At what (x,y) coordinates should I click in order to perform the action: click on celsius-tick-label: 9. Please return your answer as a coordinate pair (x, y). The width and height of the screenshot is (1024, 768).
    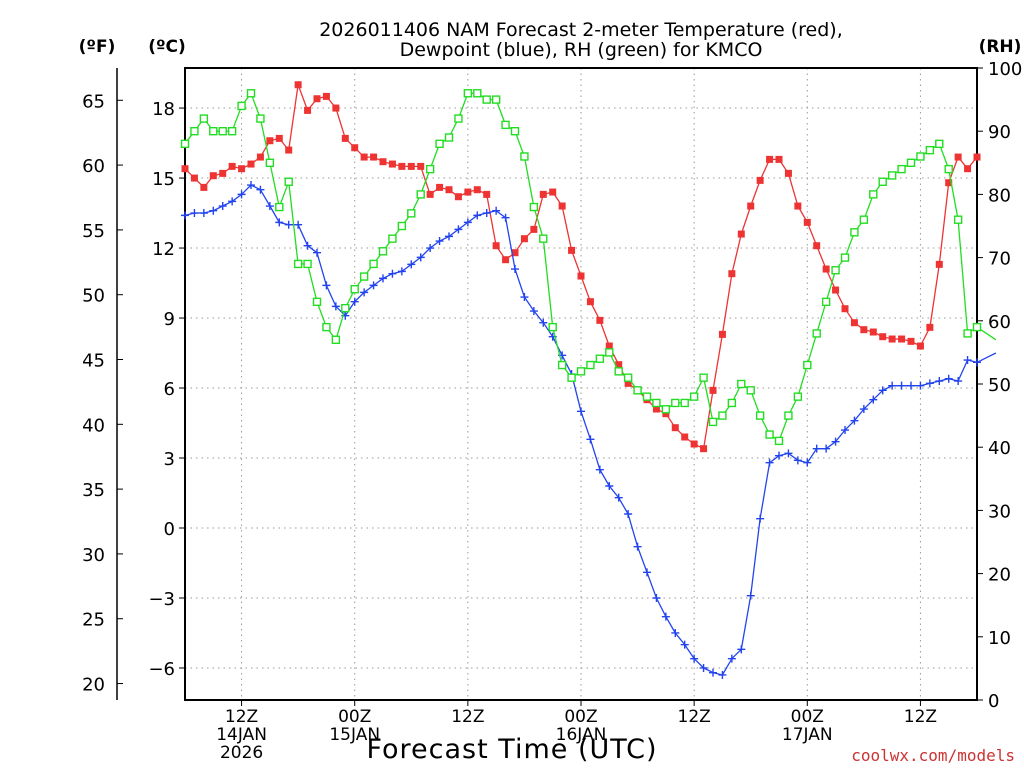
    Looking at the image, I should click on (169, 319).